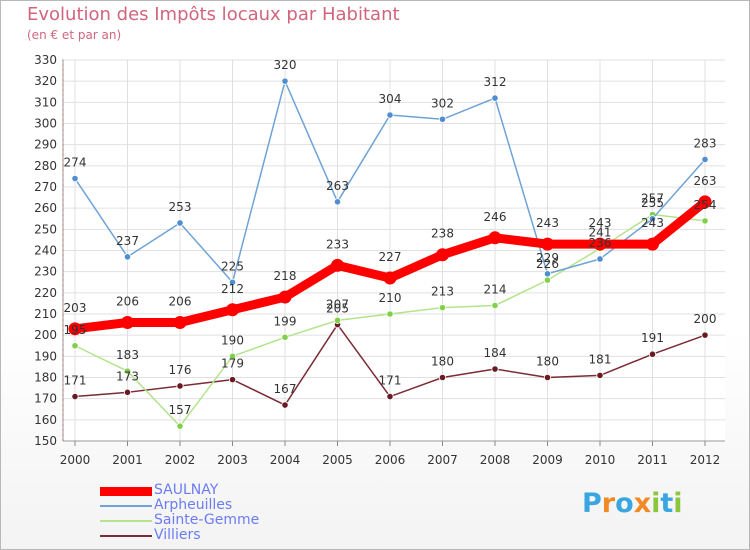 This screenshot has height=550, width=750. What do you see at coordinates (75, 381) in the screenshot?
I see `data-label: 171` at bounding box center [75, 381].